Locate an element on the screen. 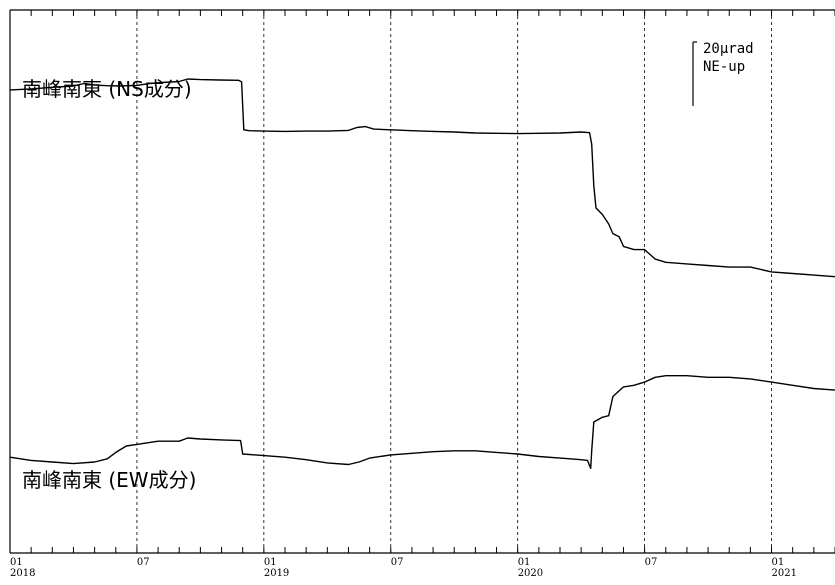 The width and height of the screenshot is (835, 585). x-tick-year-0: 2018 is located at coordinates (22, 573).